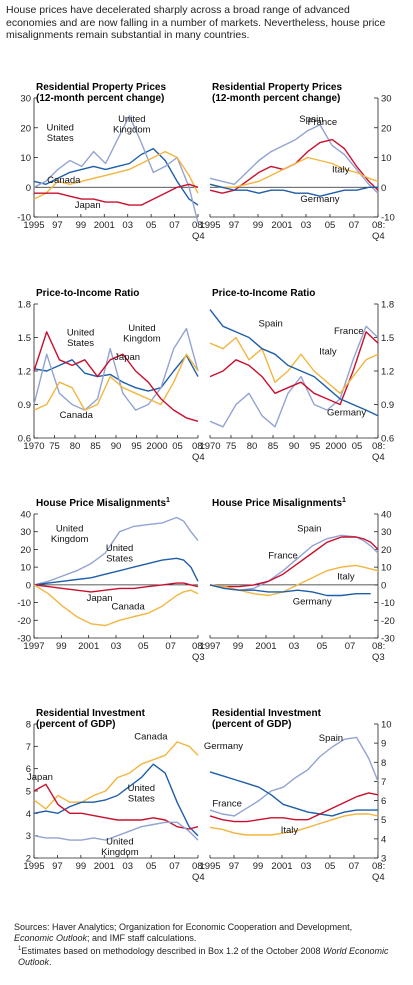 This screenshot has height=985, width=413. Describe the element at coordinates (383, 744) in the screenshot. I see `y-tick-label: 9` at that location.